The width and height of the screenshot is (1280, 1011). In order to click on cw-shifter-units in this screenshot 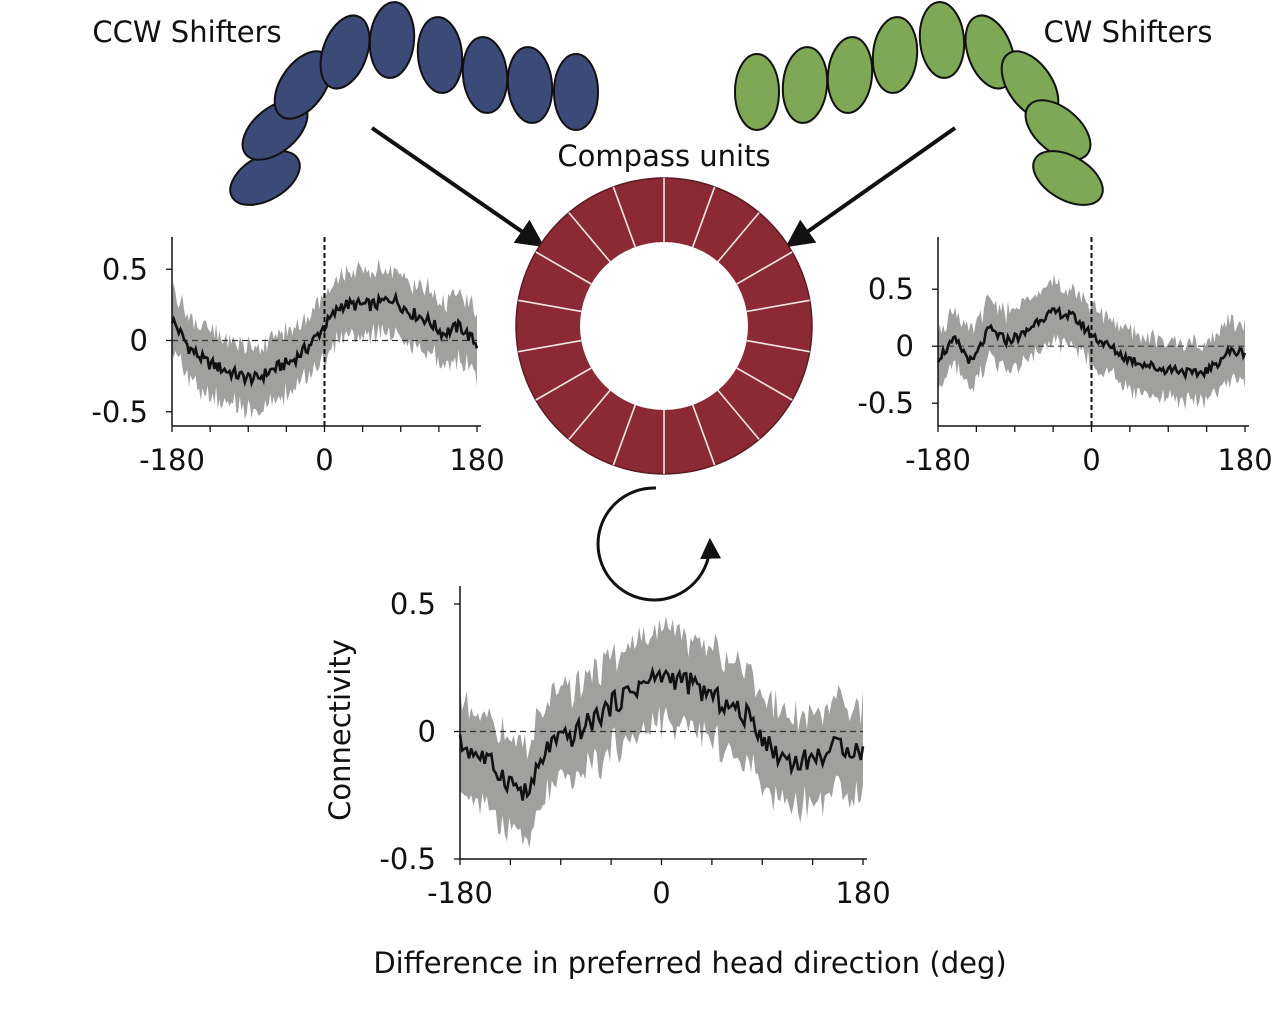, I will do `click(919, 103)`.